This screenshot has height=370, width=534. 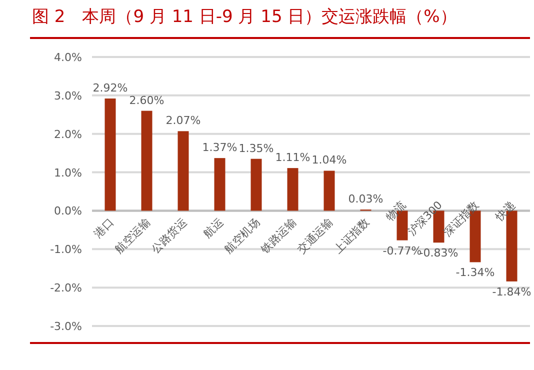 I want to click on data-label: 2.07%, so click(x=183, y=121).